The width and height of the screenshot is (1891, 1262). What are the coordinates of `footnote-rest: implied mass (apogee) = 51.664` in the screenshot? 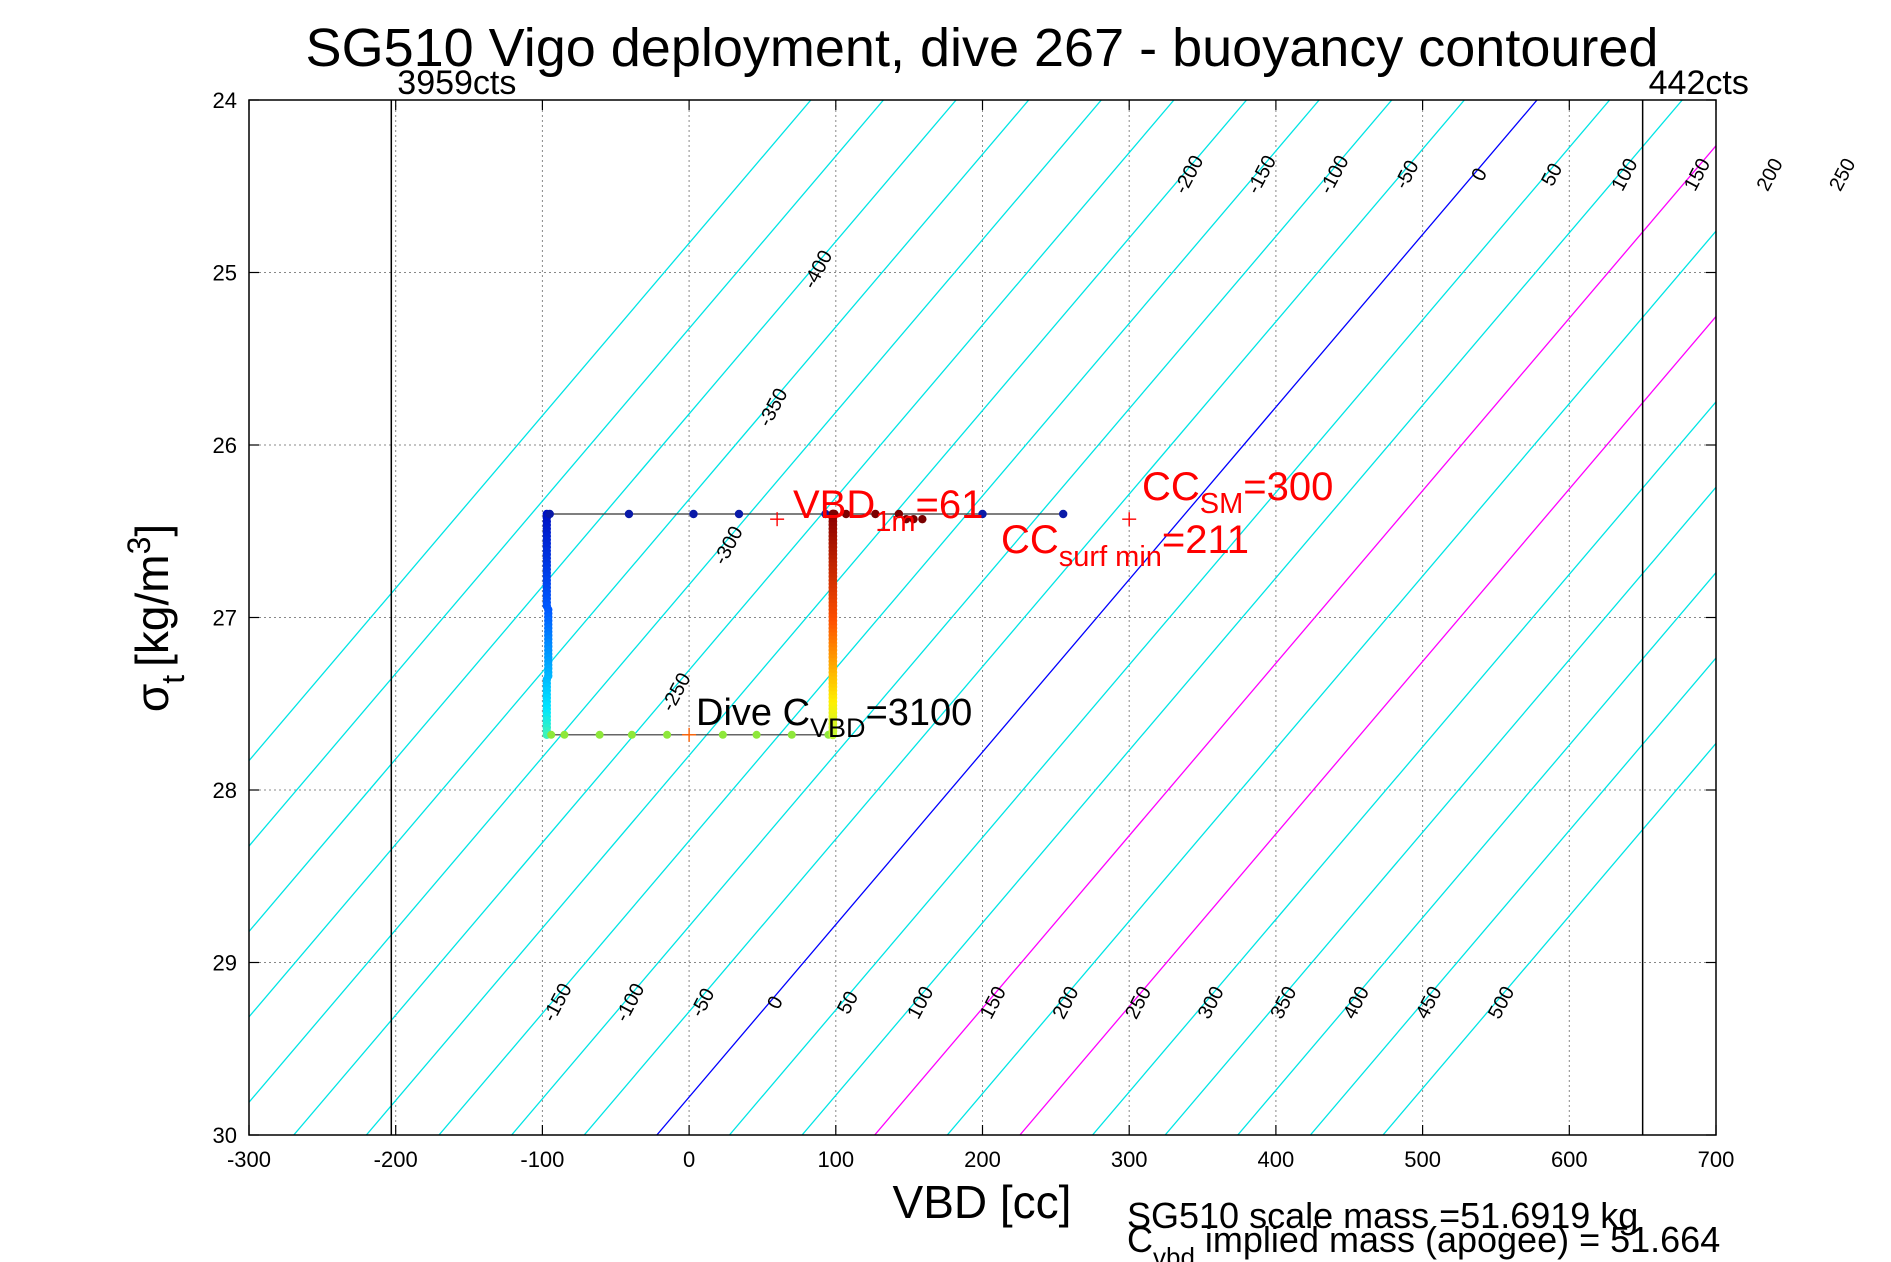 It's located at (1457, 1239).